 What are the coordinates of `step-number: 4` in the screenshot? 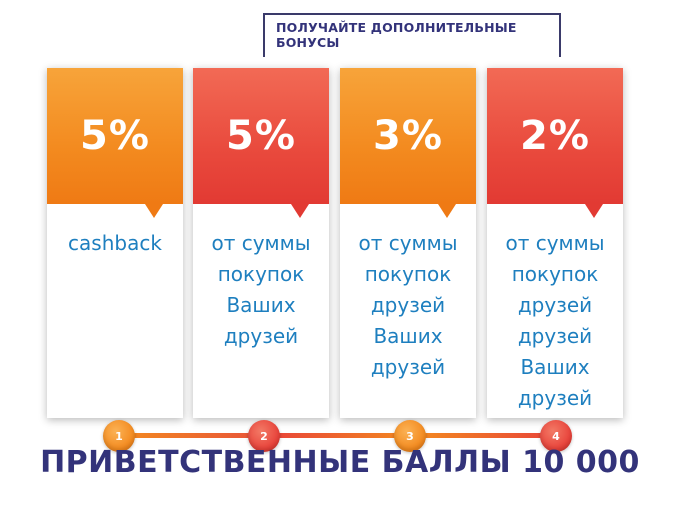 It's located at (556, 436).